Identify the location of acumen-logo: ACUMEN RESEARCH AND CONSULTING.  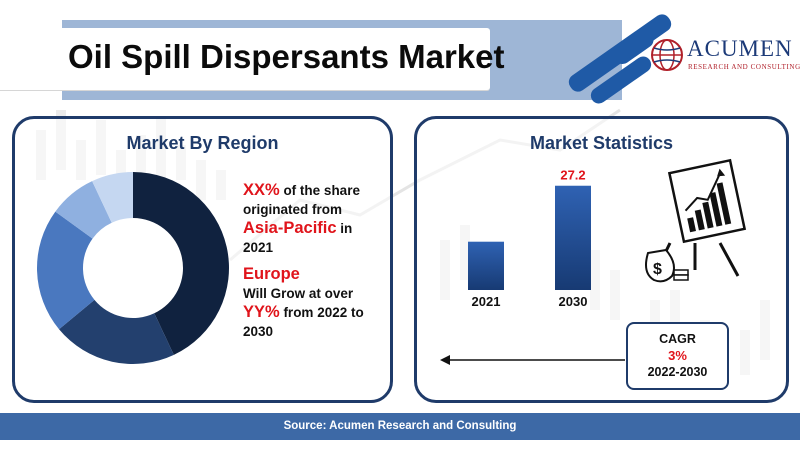
(725, 56).